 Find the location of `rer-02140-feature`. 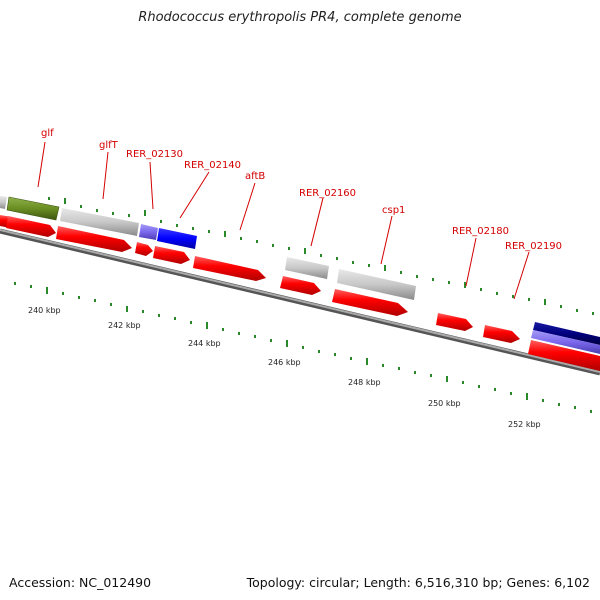

rer-02140-feature is located at coordinates (177, 238).